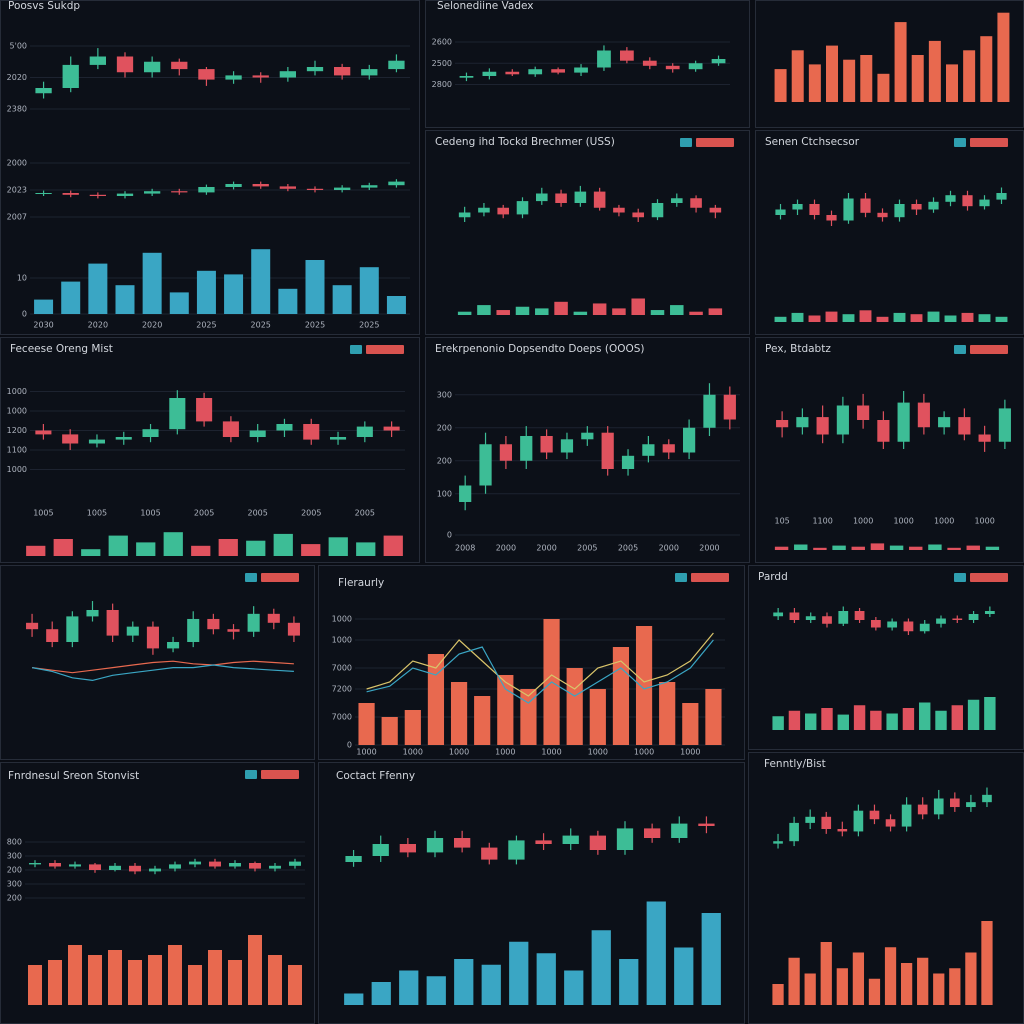 The width and height of the screenshot is (1024, 1024). What do you see at coordinates (442, 84) in the screenshot?
I see `y-tick-label: 2800` at bounding box center [442, 84].